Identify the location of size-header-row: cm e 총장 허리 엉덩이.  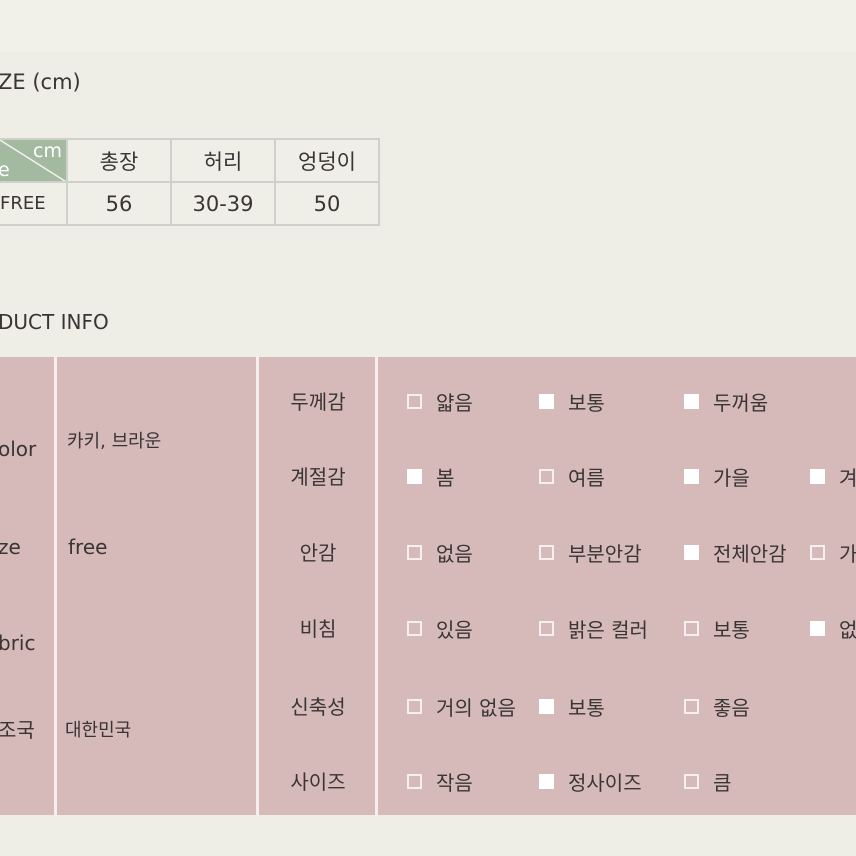
(190, 160).